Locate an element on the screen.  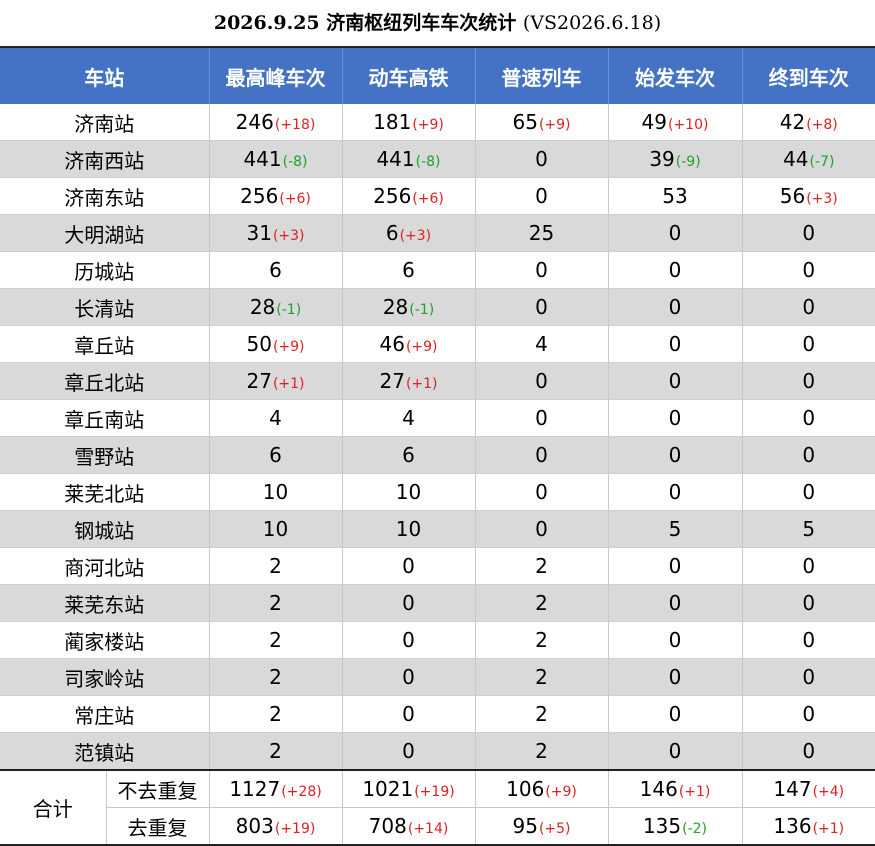
table-row: 莱芜东站 2 0 2 0 0 is located at coordinates (437, 603).